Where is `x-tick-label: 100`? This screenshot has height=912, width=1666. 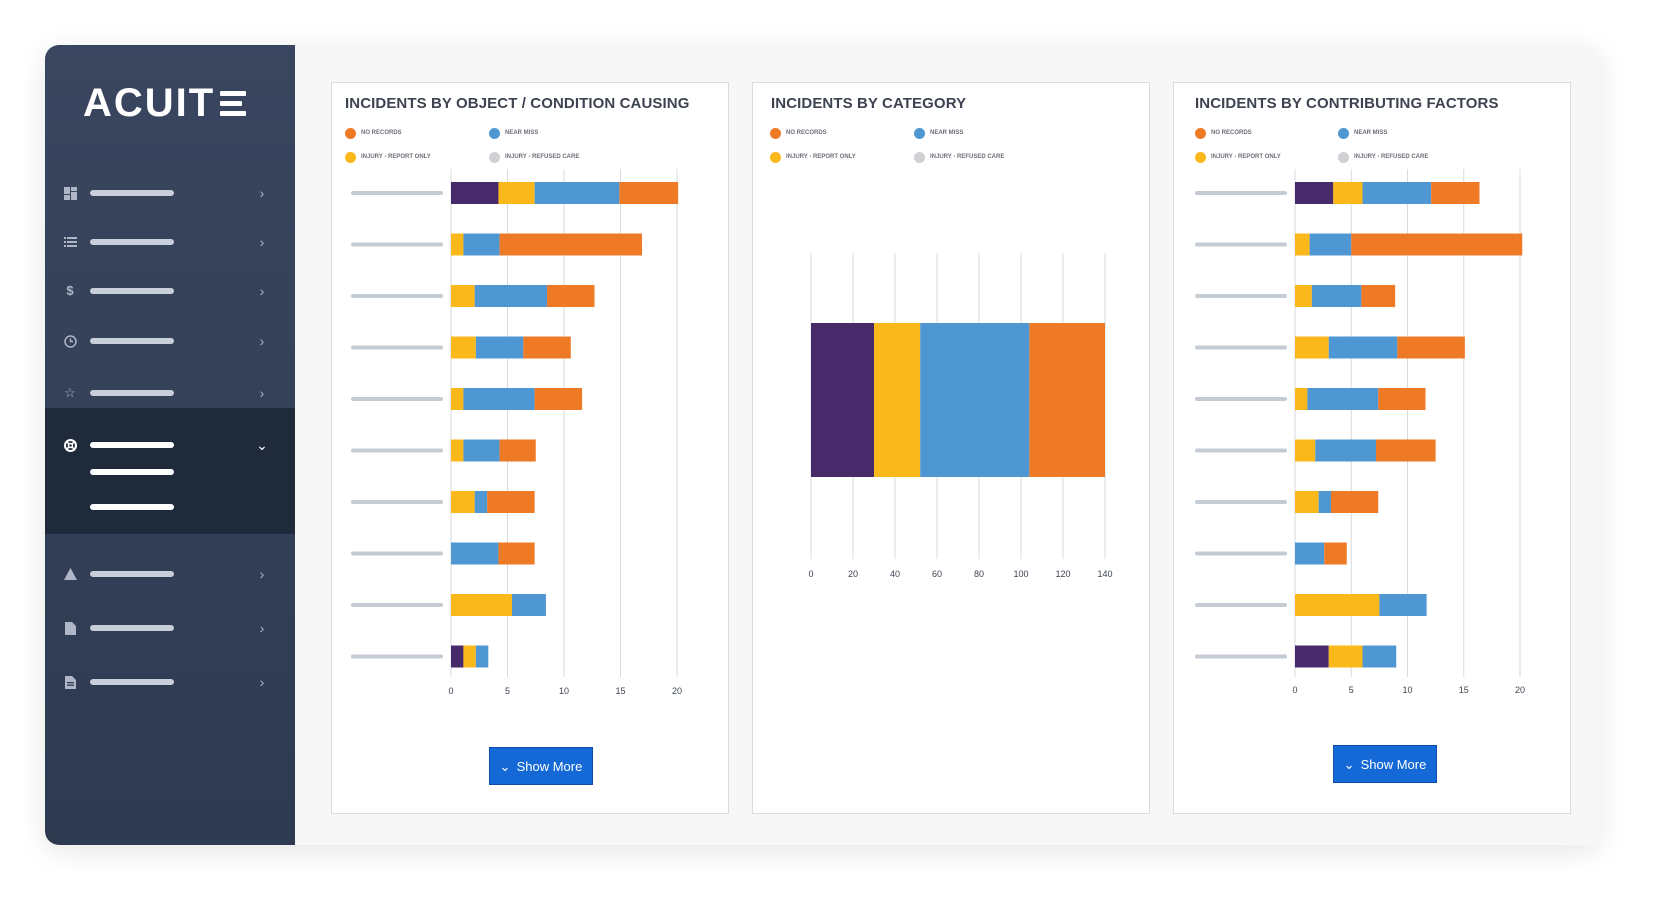 x-tick-label: 100 is located at coordinates (1020, 574).